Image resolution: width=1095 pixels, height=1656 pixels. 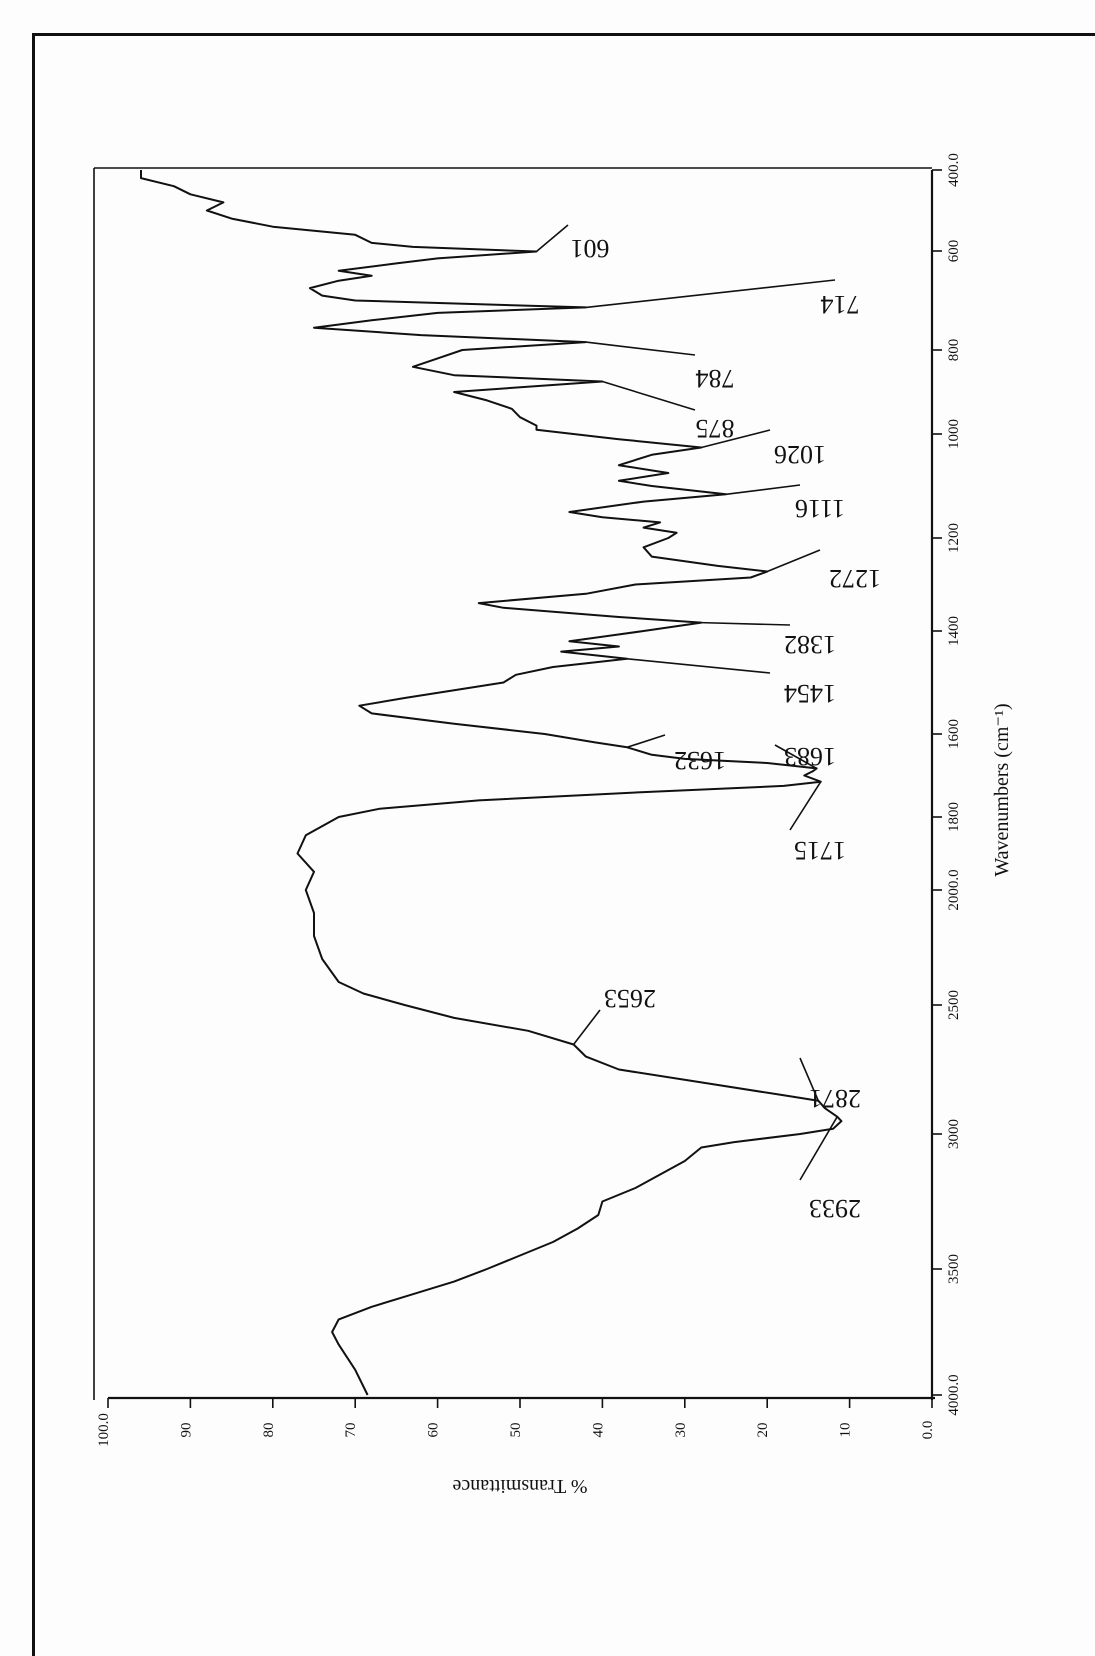 I want to click on peak-label: 1026, so click(x=800, y=454).